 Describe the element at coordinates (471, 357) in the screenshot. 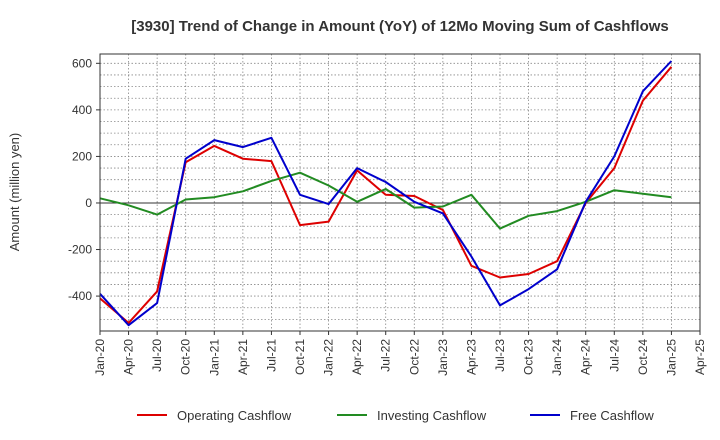

I see `x-tick-label: Apr-23` at that location.